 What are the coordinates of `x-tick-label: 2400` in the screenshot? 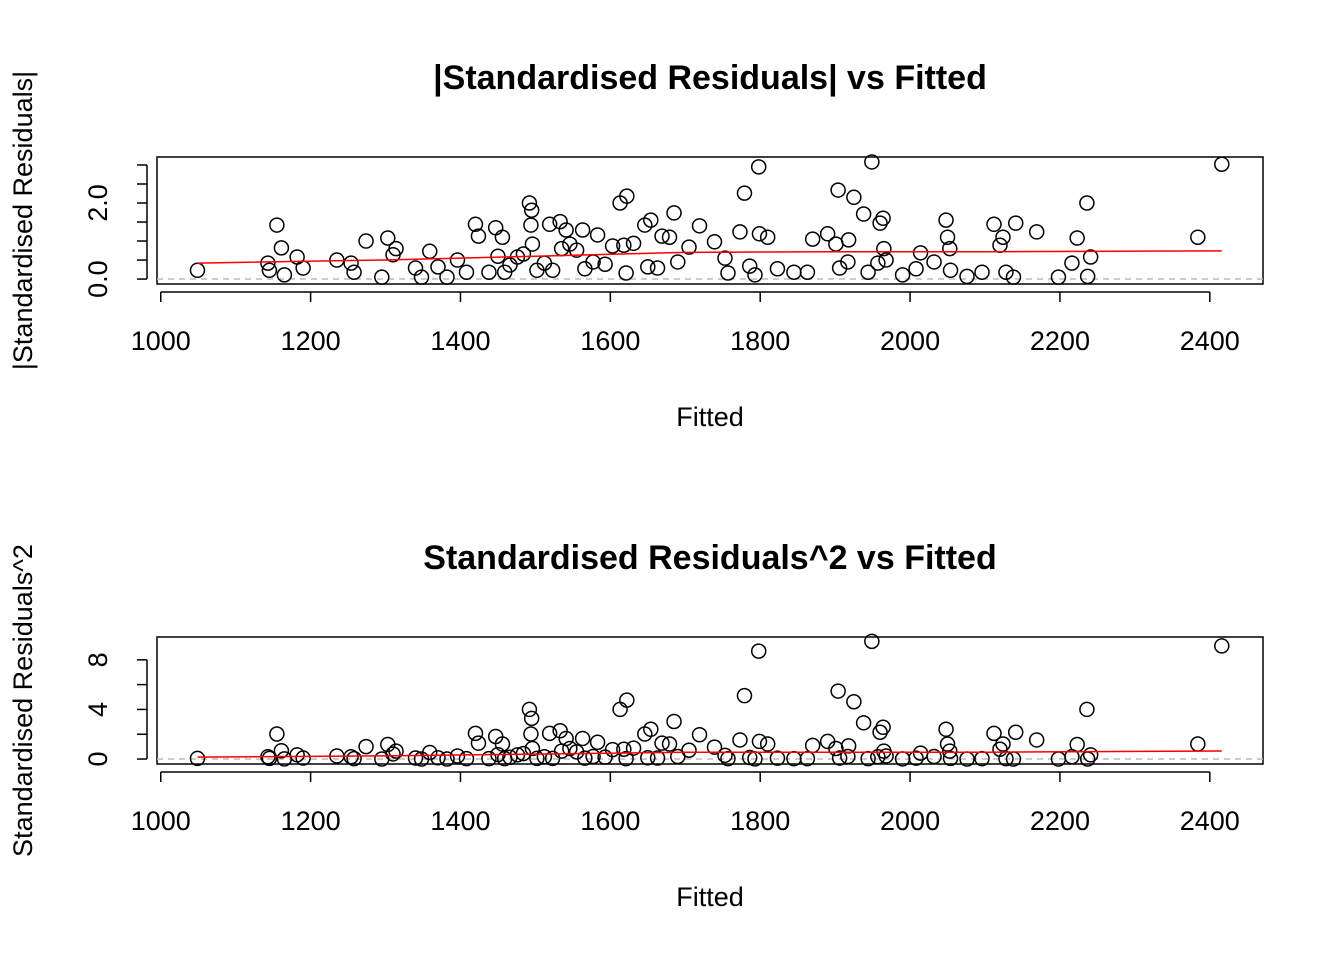 It's located at (1210, 341).